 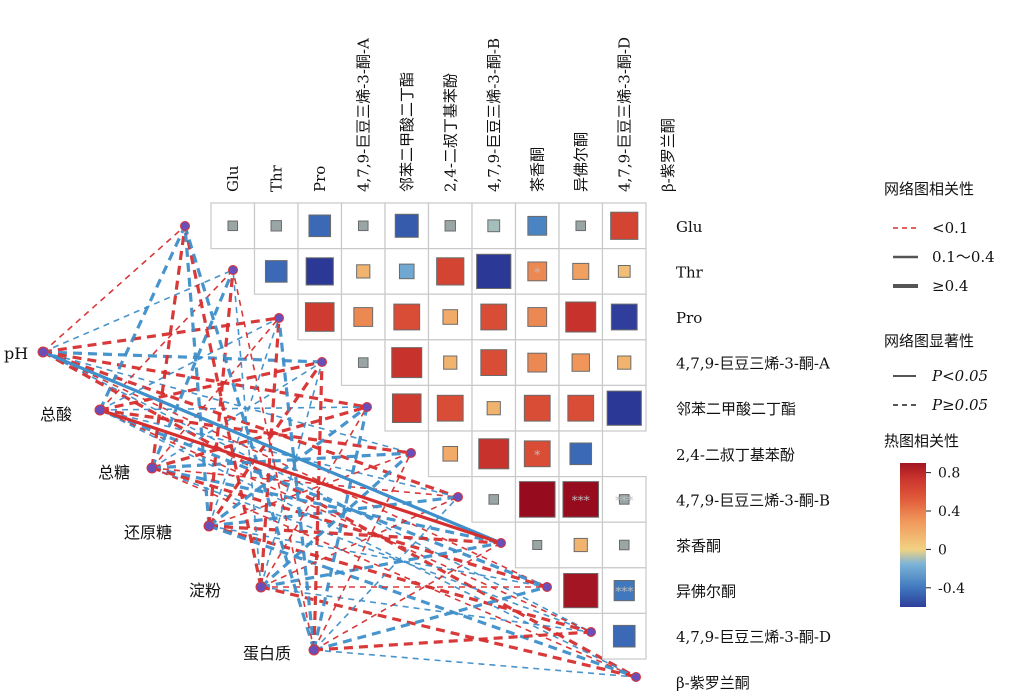 I want to click on index-label: 蛋白质, so click(x=267, y=653).